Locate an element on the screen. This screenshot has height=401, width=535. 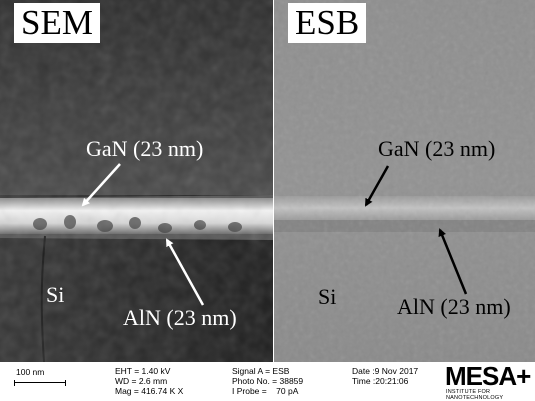
probe-current: I Probe = 70 pA is located at coordinates (265, 391).